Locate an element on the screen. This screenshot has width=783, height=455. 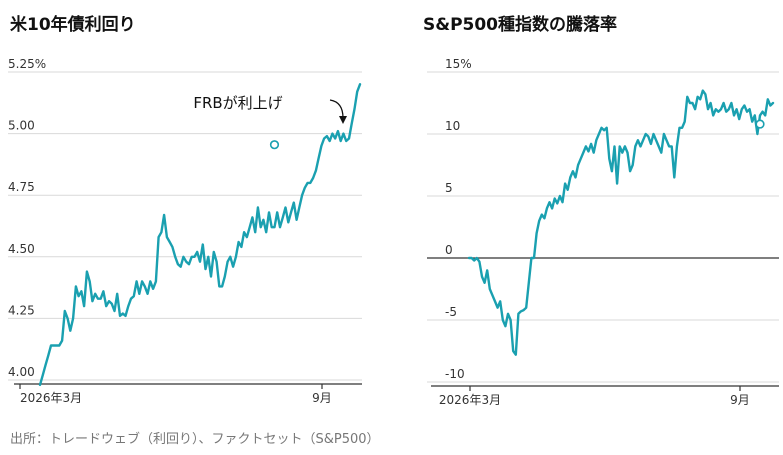
y-tick-label: 0 is located at coordinates (449, 250).